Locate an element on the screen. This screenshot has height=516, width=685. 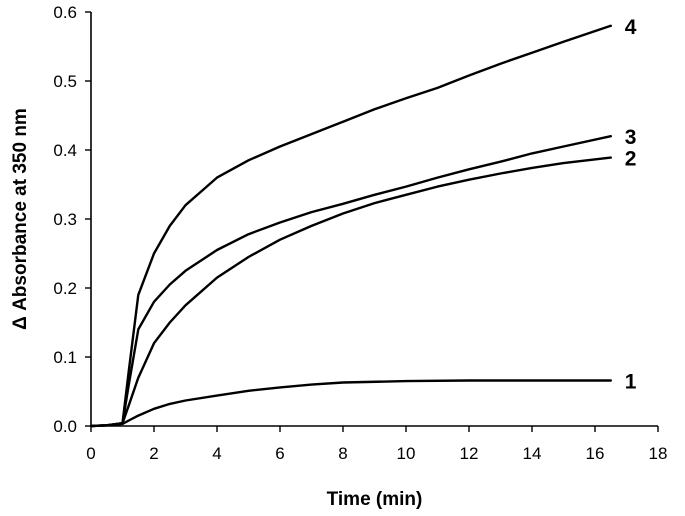
series-label-group: 1 23 4 is located at coordinates (631, 205).